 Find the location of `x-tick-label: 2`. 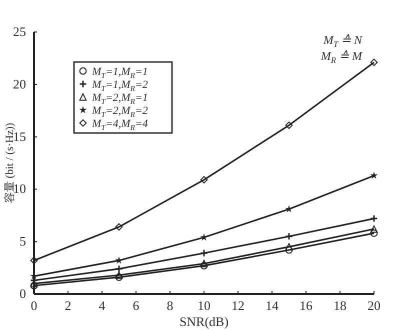

x-tick-label: 2 is located at coordinates (68, 305).